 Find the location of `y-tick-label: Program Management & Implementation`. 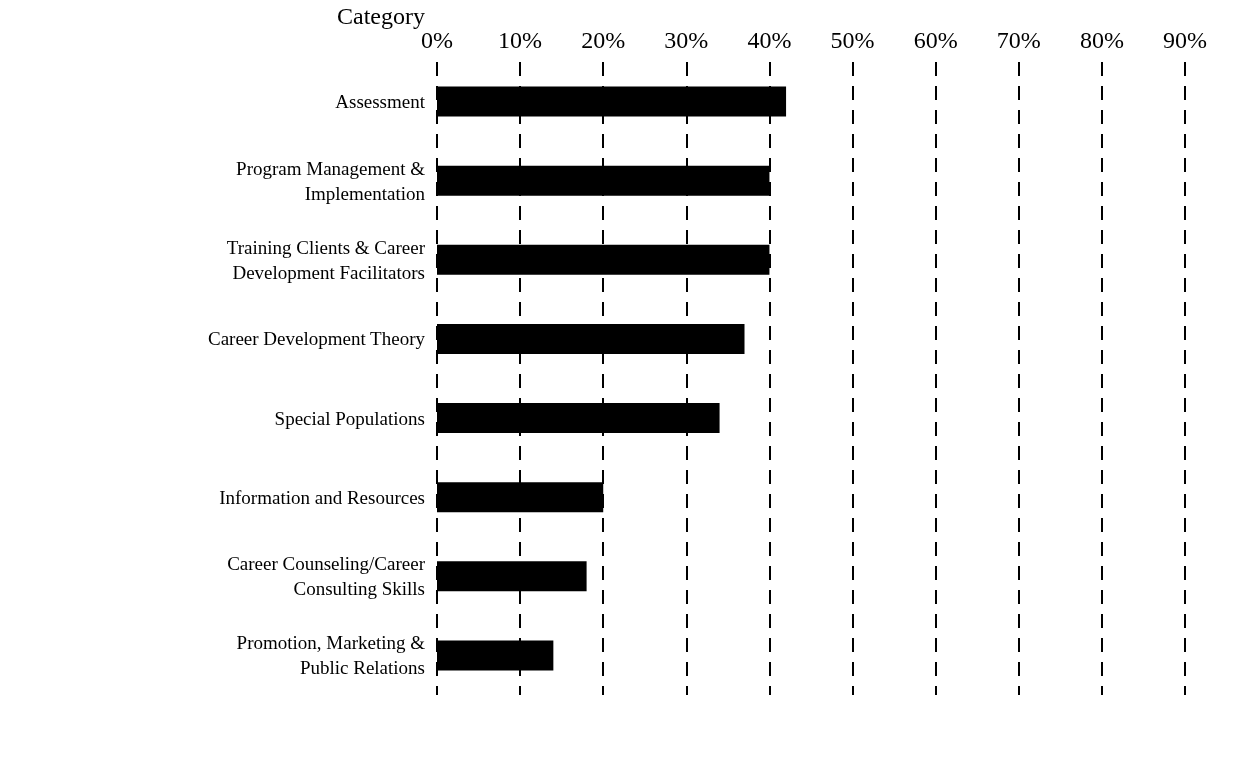

y-tick-label: Program Management & Implementation is located at coordinates (331, 180).